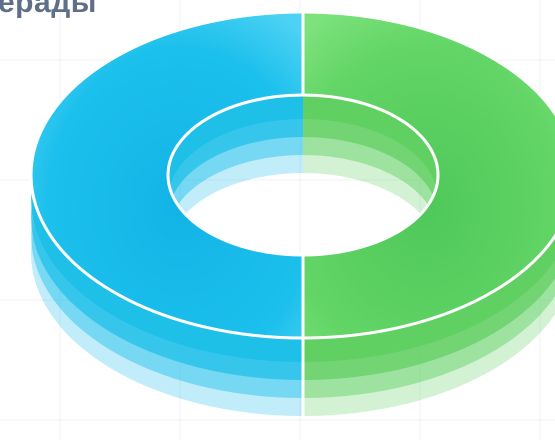 The height and width of the screenshot is (440, 555). Describe the element at coordinates (48, 9) in the screenshot. I see `chart-title: ерады` at that location.